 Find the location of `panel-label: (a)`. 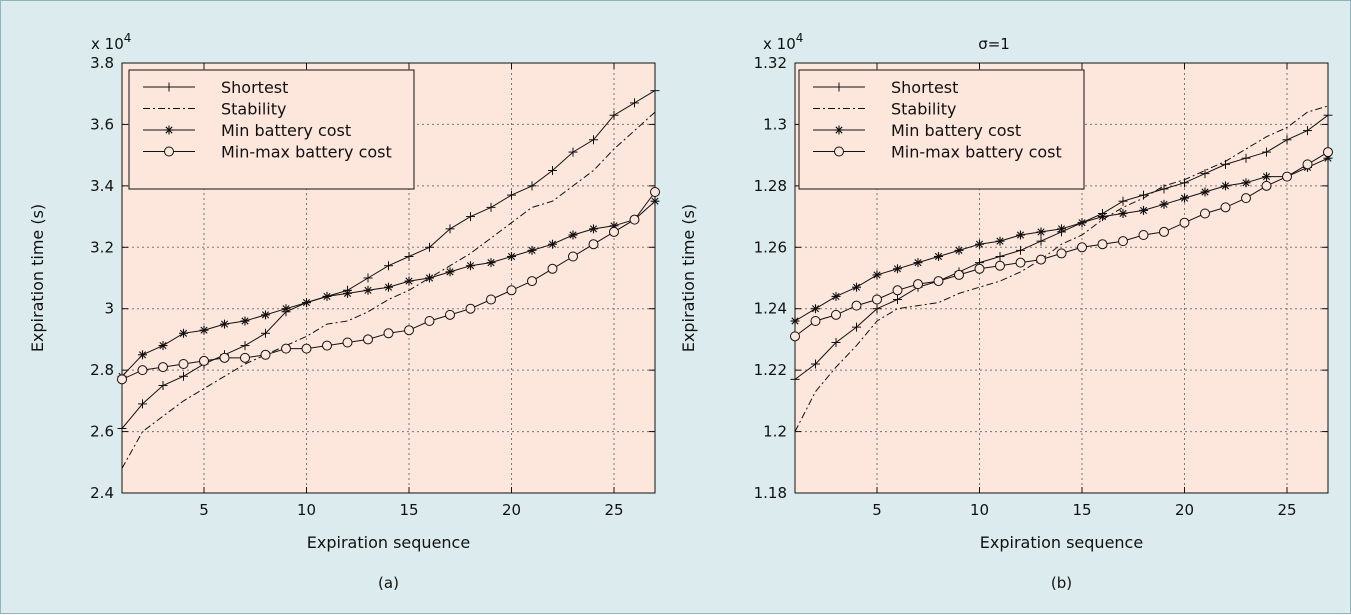

panel-label: (a) is located at coordinates (388, 583).